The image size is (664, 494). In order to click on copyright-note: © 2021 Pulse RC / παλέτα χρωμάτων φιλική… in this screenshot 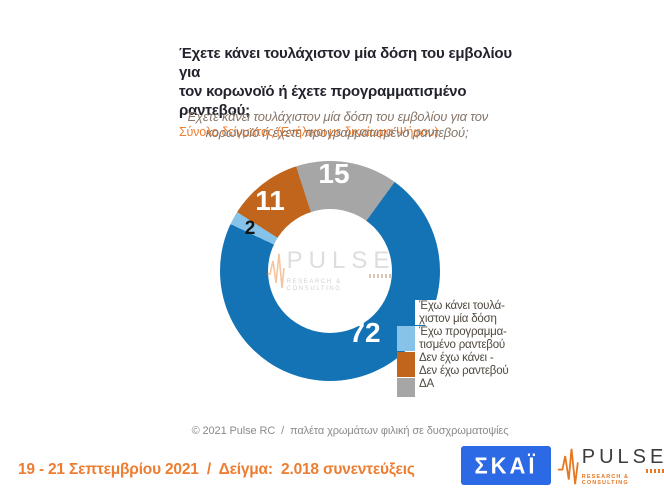, I will do `click(350, 431)`.